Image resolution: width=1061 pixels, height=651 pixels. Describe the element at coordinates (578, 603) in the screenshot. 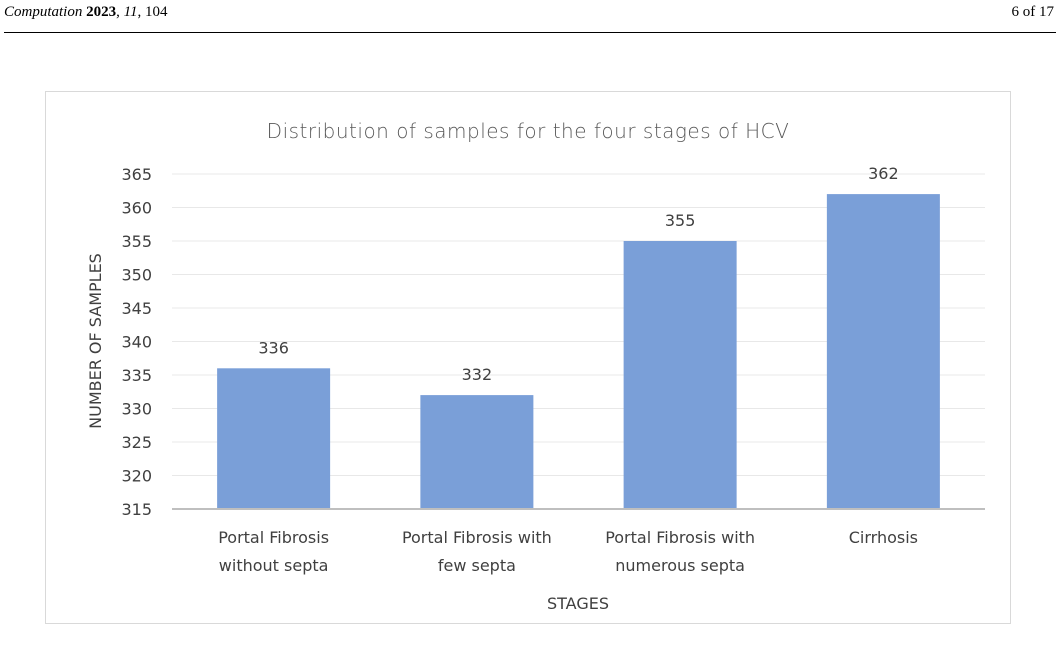

I see `x-axis-title: STAGES` at that location.